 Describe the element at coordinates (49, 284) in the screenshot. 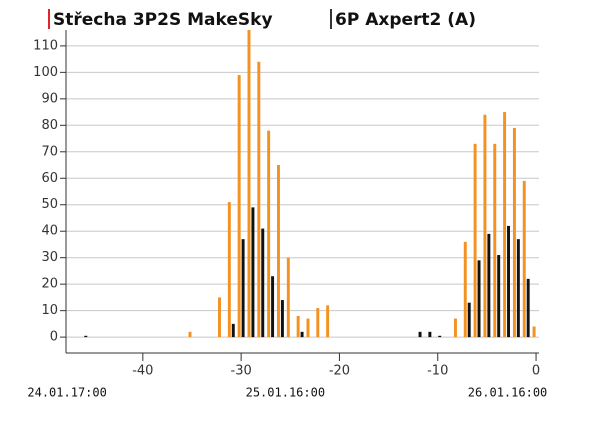

I see `y-tick-label: 20` at that location.